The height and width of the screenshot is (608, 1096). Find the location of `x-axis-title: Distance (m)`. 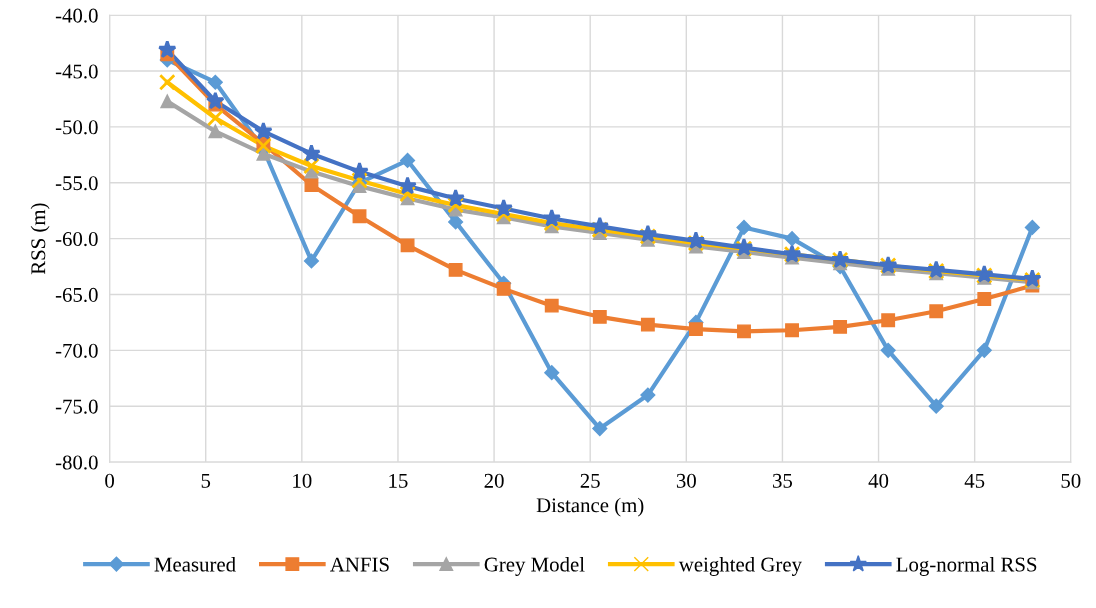

x-axis-title: Distance (m) is located at coordinates (590, 507).